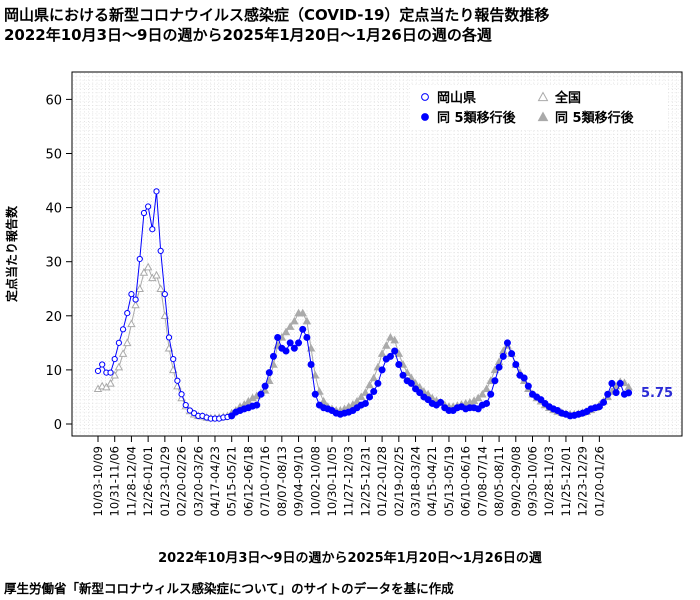 The width and height of the screenshot is (700, 600). I want to click on x-tick-label: 03/20-03/26, so click(198, 481).